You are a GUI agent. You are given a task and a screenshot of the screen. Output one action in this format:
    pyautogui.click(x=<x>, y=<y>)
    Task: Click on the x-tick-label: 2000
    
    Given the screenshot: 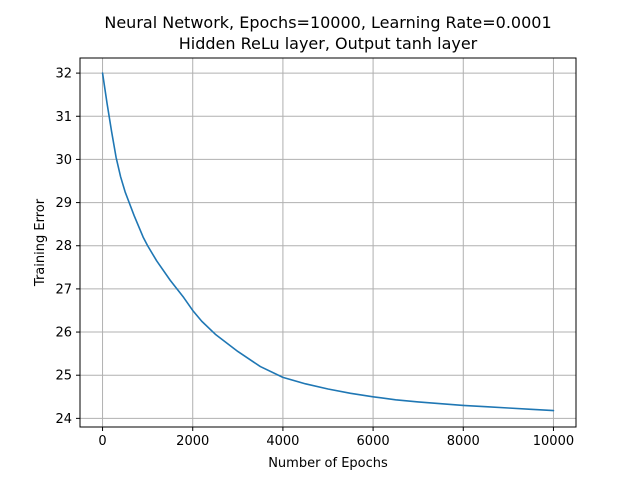 What is the action you would take?
    pyautogui.click(x=192, y=441)
    